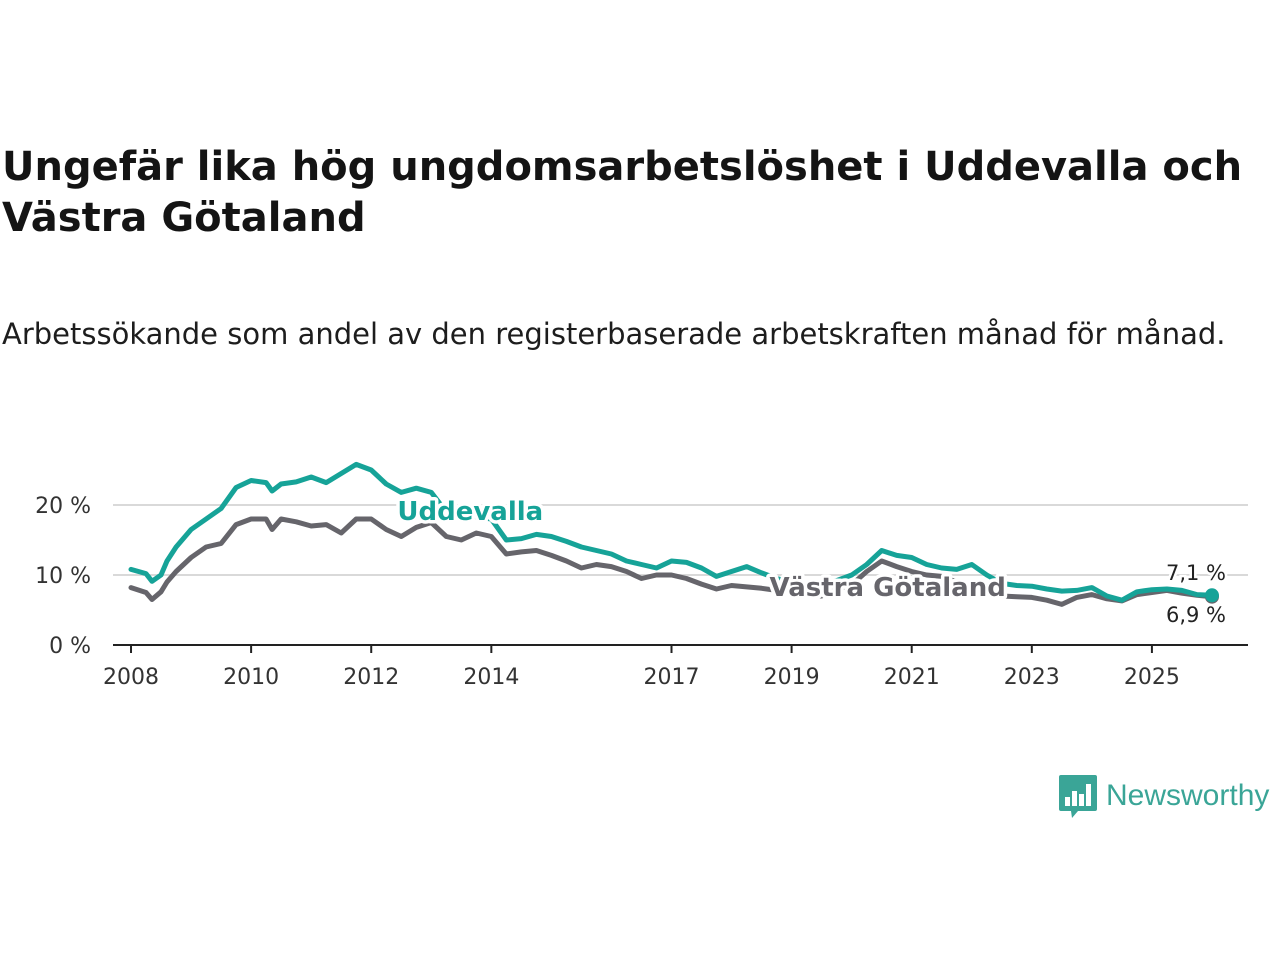 This screenshot has height=960, width=1280. I want to click on newsworthy-logo: Newsworthy, so click(1163, 796).